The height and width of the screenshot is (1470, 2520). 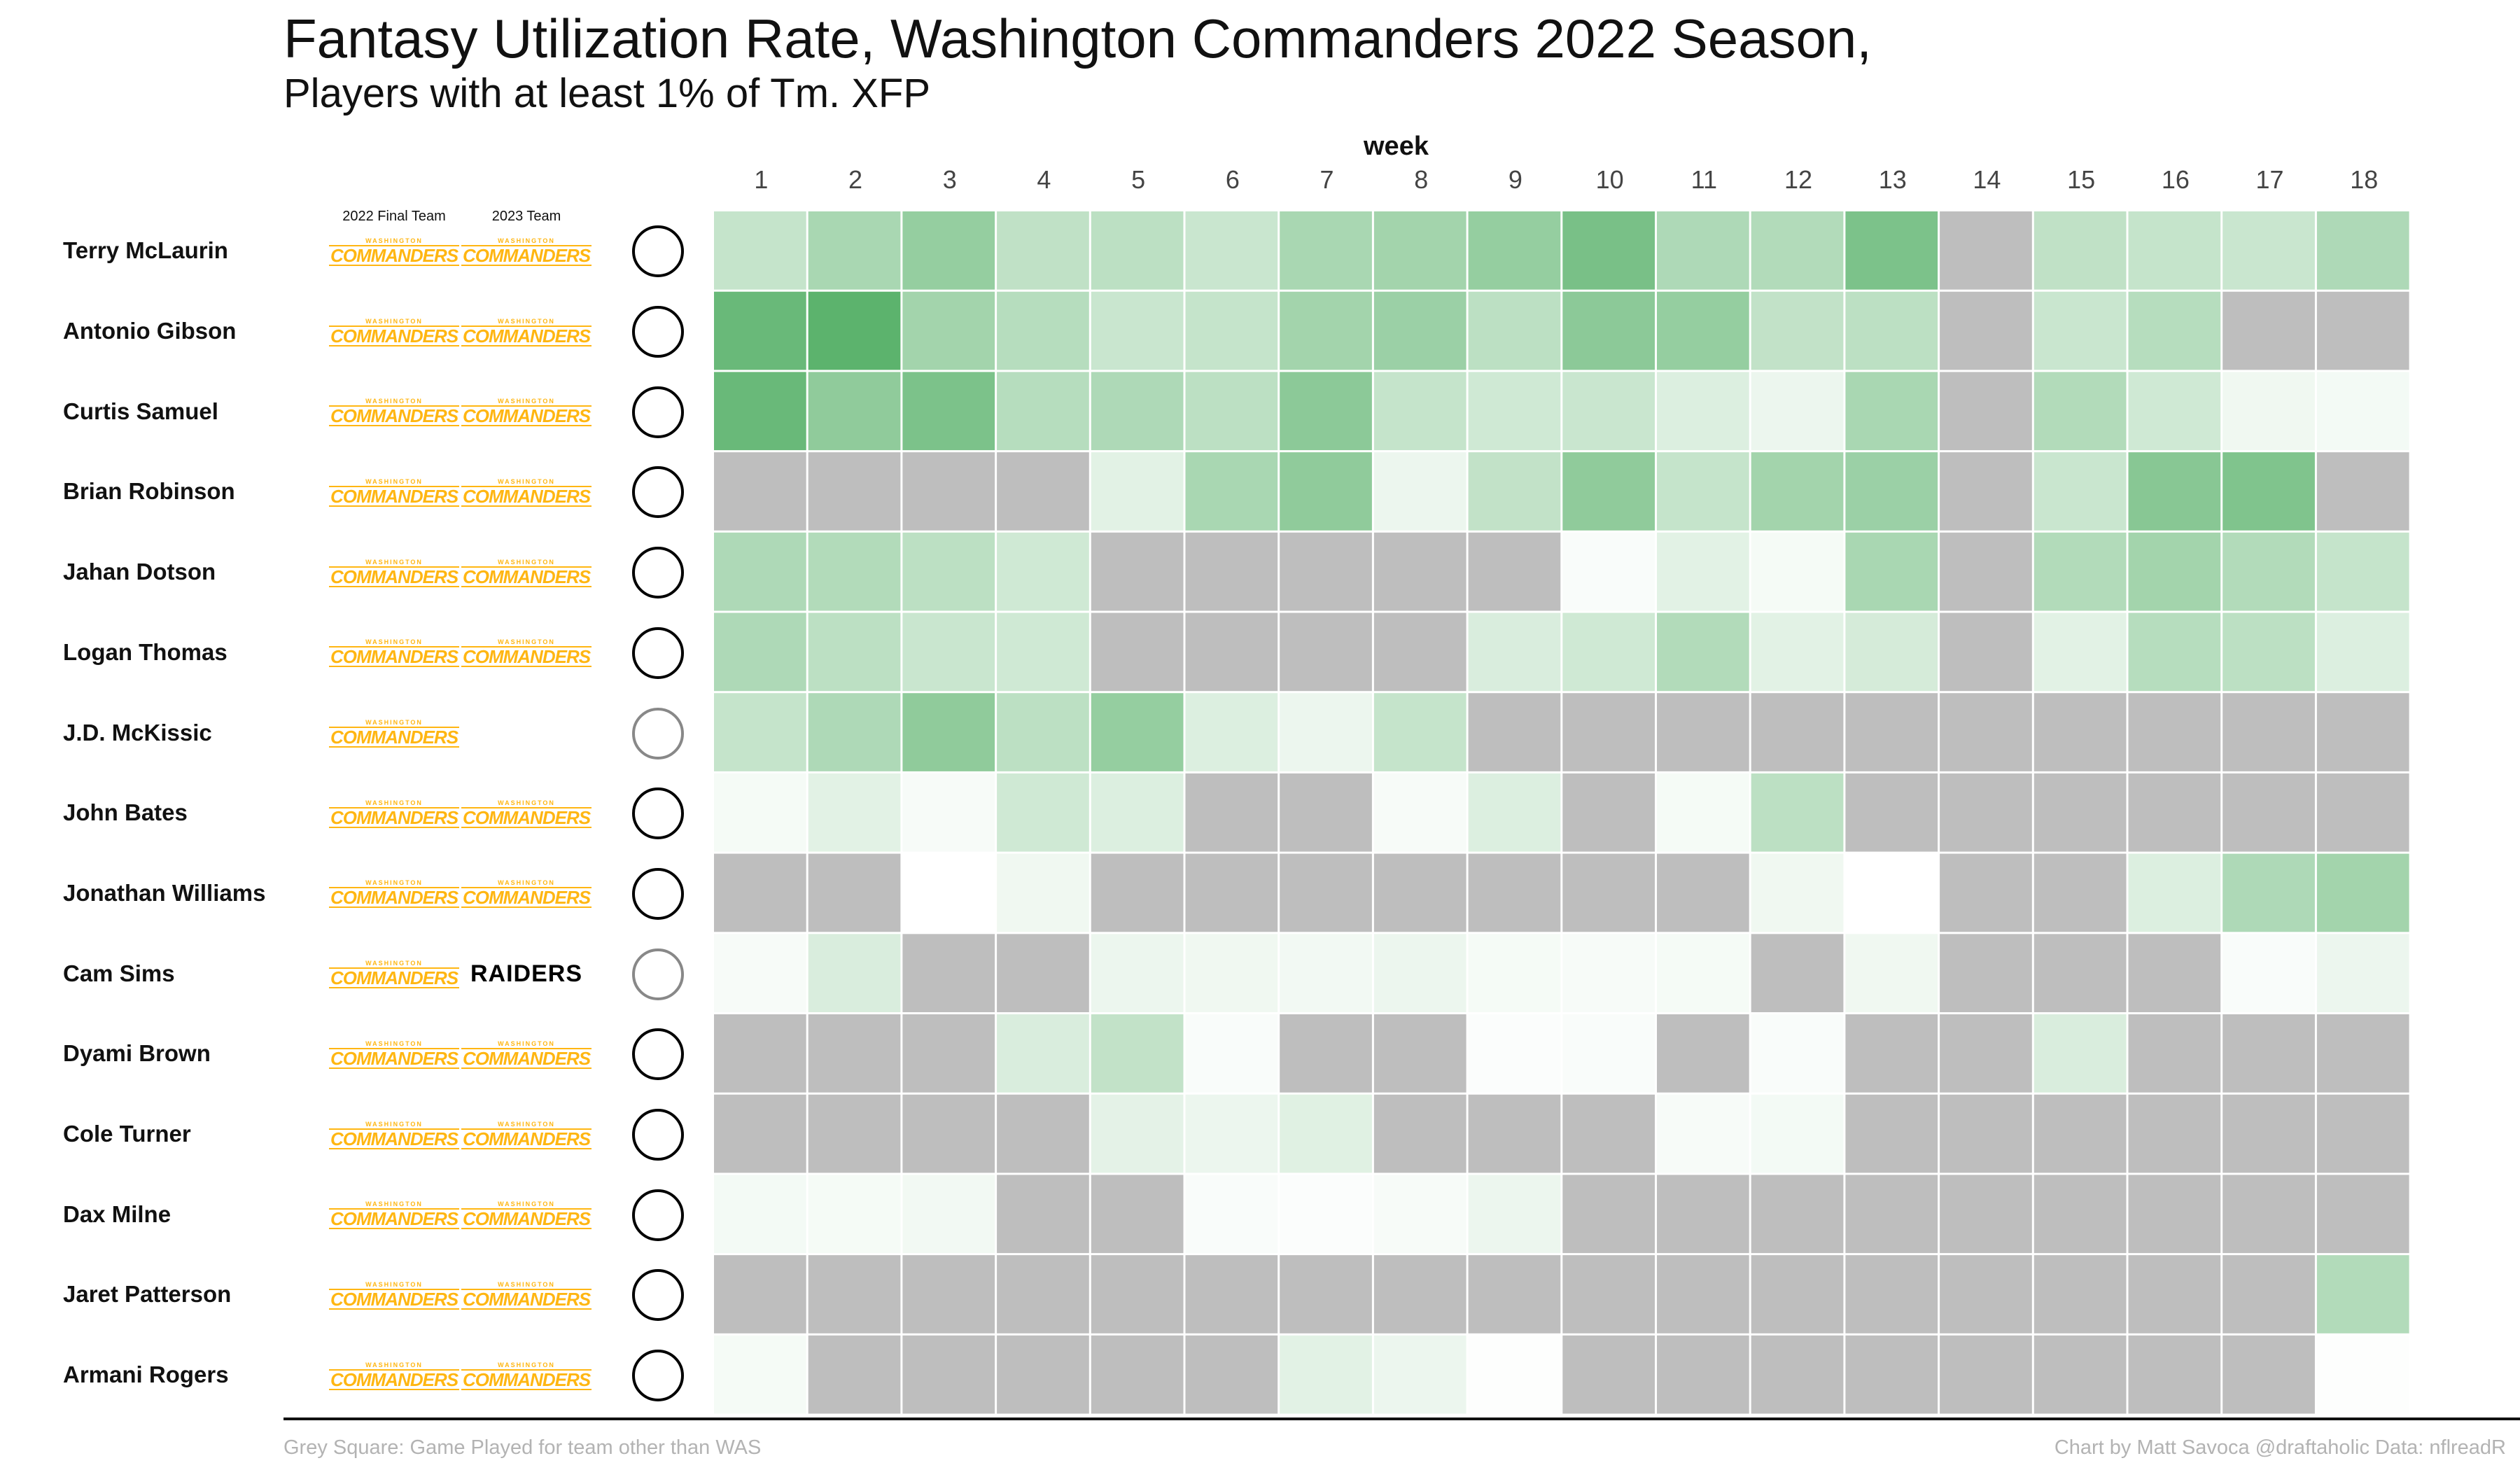 I want to click on week-tick-label: 6, so click(x=1232, y=179).